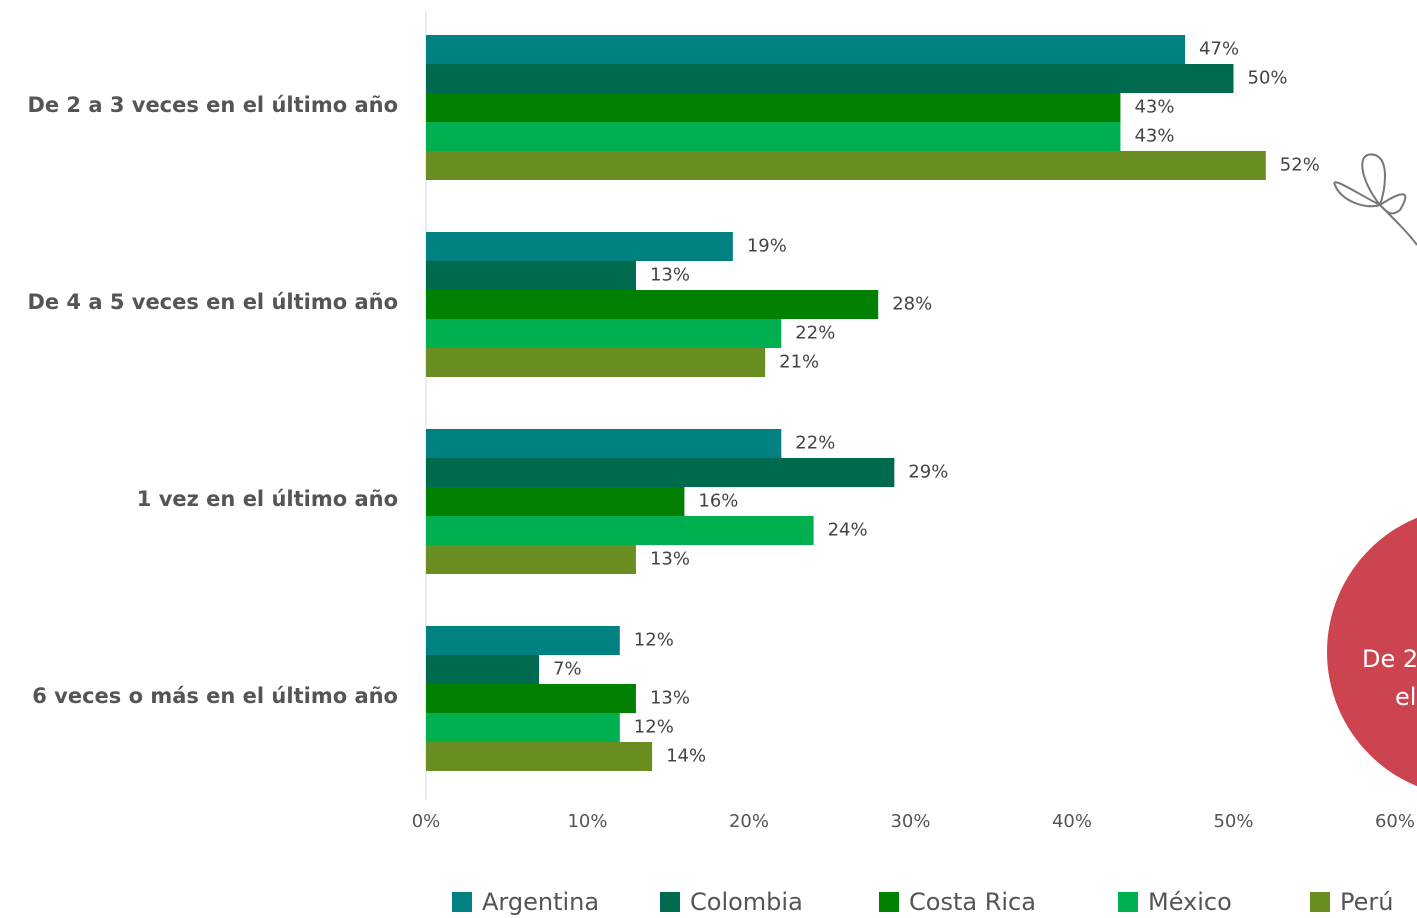 The image size is (1417, 918). I want to click on legend-label: Argentina, so click(540, 902).